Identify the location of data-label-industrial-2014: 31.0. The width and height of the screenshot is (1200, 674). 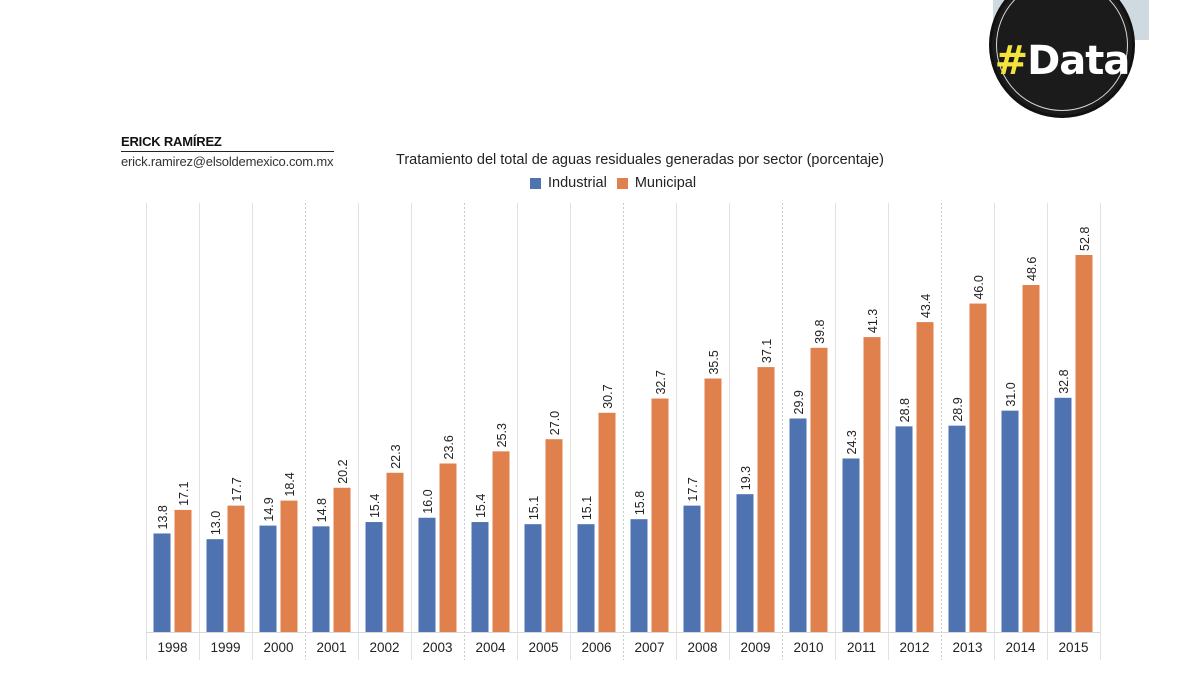
(1011, 394).